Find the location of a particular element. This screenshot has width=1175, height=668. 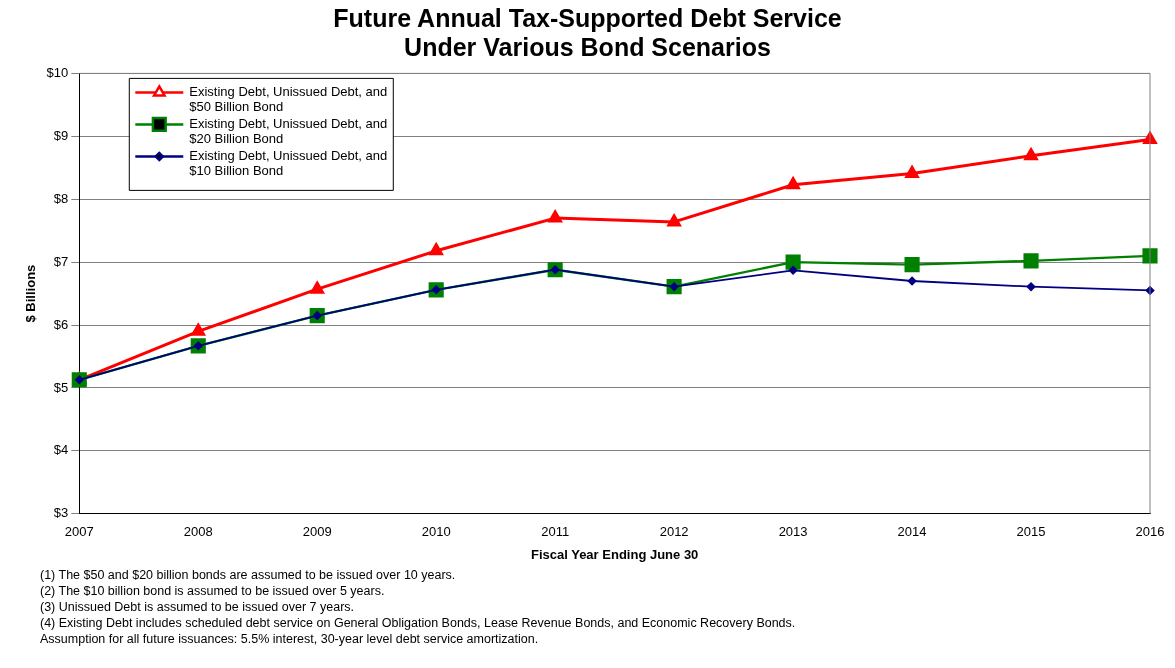

y-tick-label: $5 is located at coordinates (61, 387).